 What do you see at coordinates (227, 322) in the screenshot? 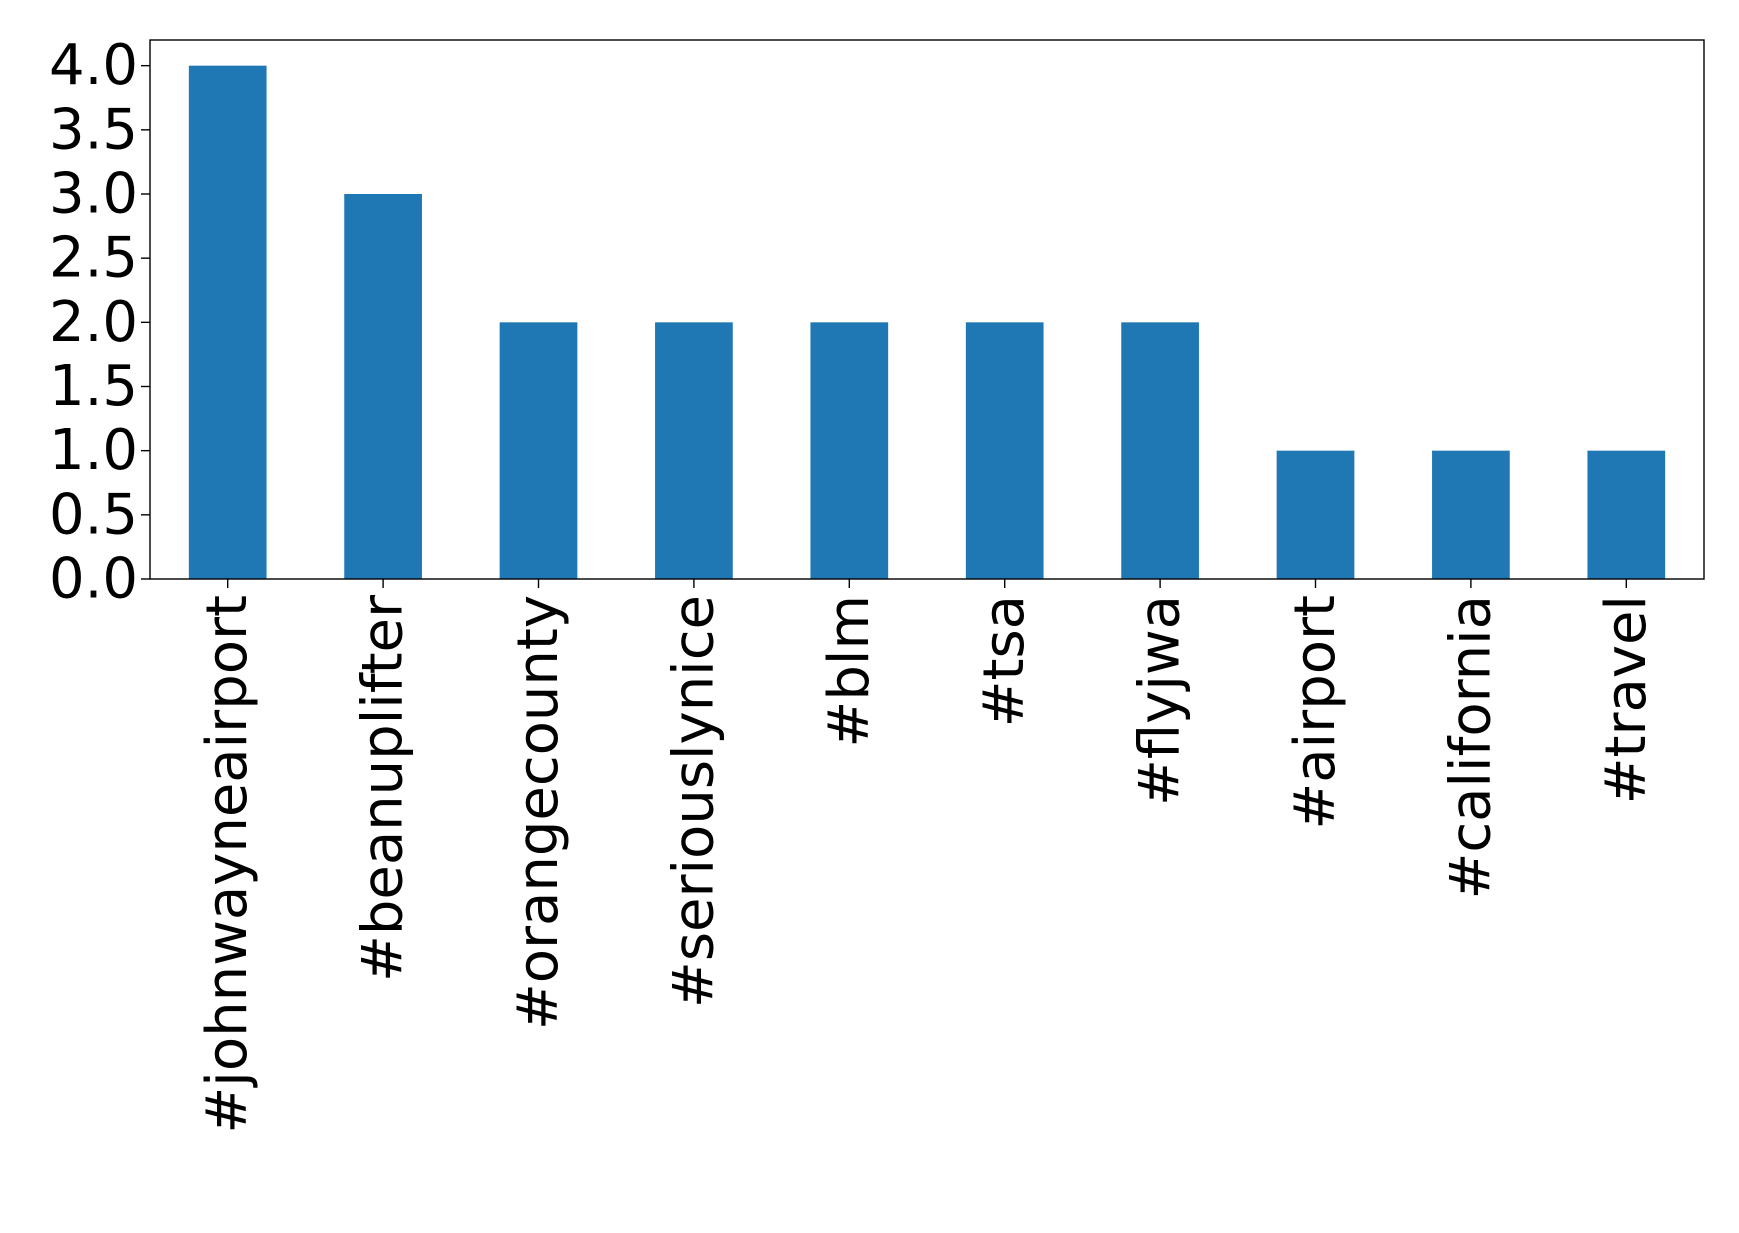
I see `bar-johnwayneairport` at bounding box center [227, 322].